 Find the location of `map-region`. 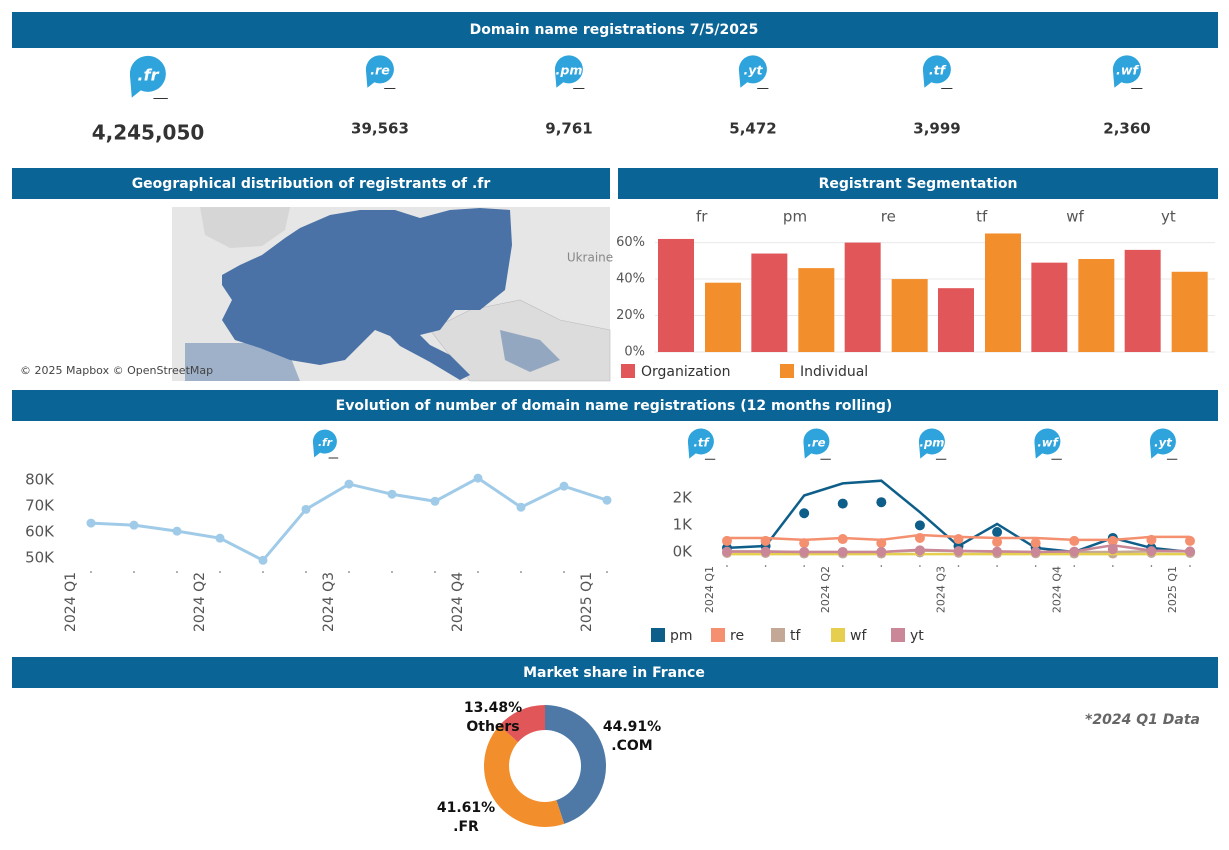

map-region is located at coordinates (367, 294).